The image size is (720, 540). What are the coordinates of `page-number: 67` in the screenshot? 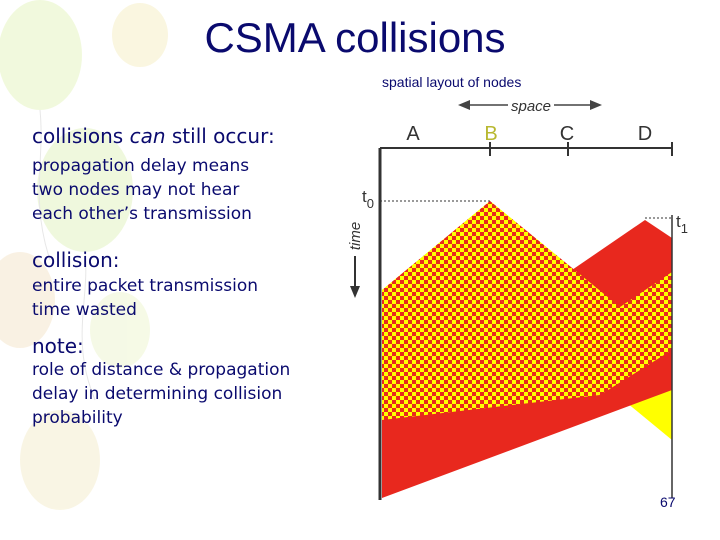 It's located at (668, 502).